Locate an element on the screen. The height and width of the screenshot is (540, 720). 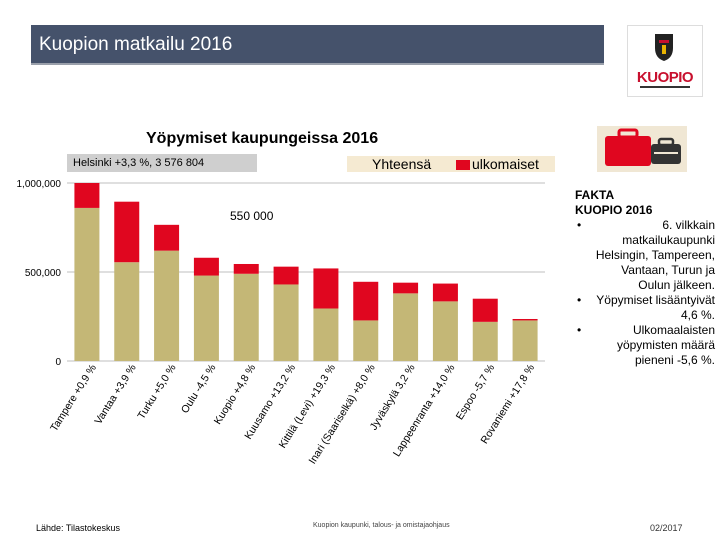
fact-subheading: KUOPIO 2016 is located at coordinates (614, 210).